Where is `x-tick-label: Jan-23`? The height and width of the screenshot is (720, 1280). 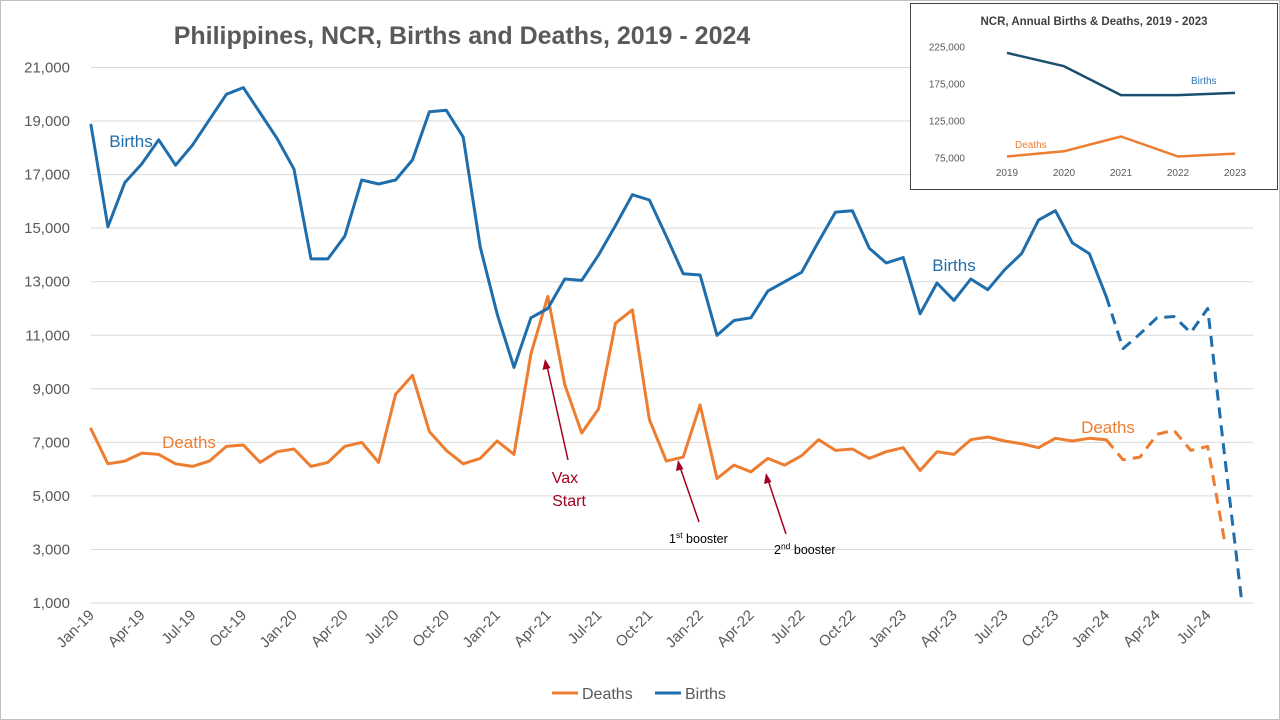
x-tick-label: Jan-23 is located at coordinates (888, 629).